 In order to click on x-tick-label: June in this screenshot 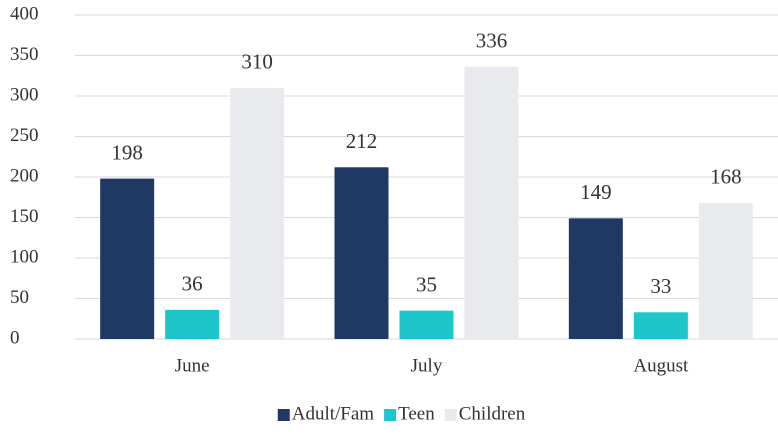, I will do `click(192, 365)`.